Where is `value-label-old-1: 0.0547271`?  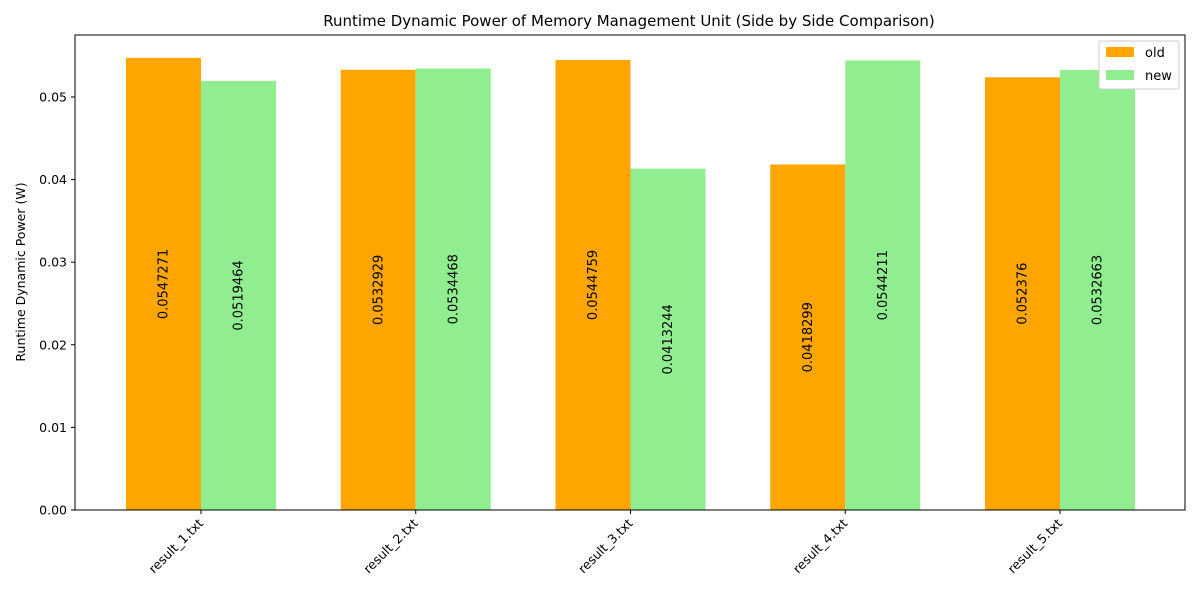 value-label-old-1: 0.0547271 is located at coordinates (164, 284).